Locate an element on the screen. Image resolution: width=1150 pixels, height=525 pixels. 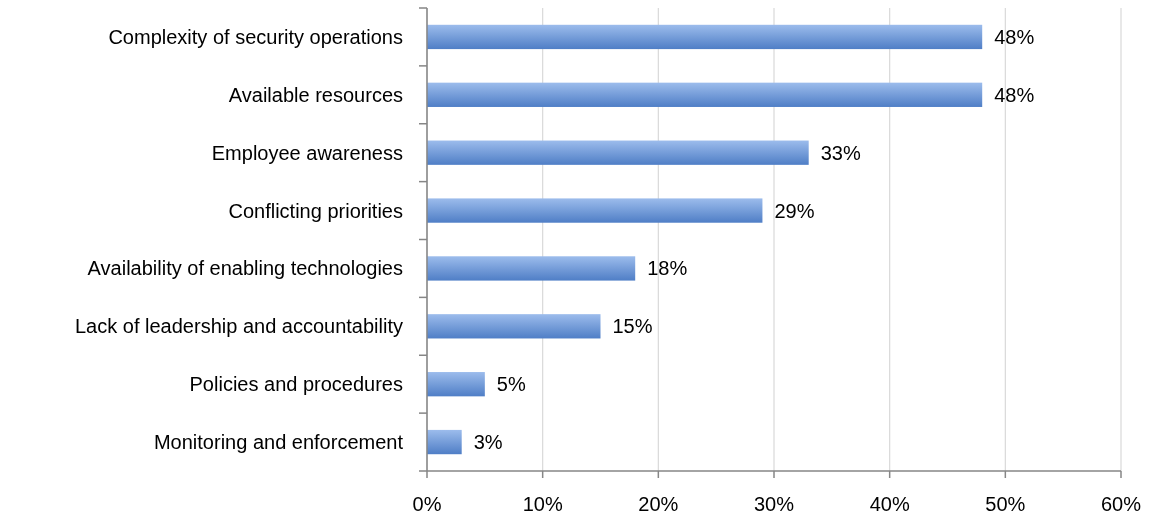
x-tick-label: 0% is located at coordinates (427, 504).